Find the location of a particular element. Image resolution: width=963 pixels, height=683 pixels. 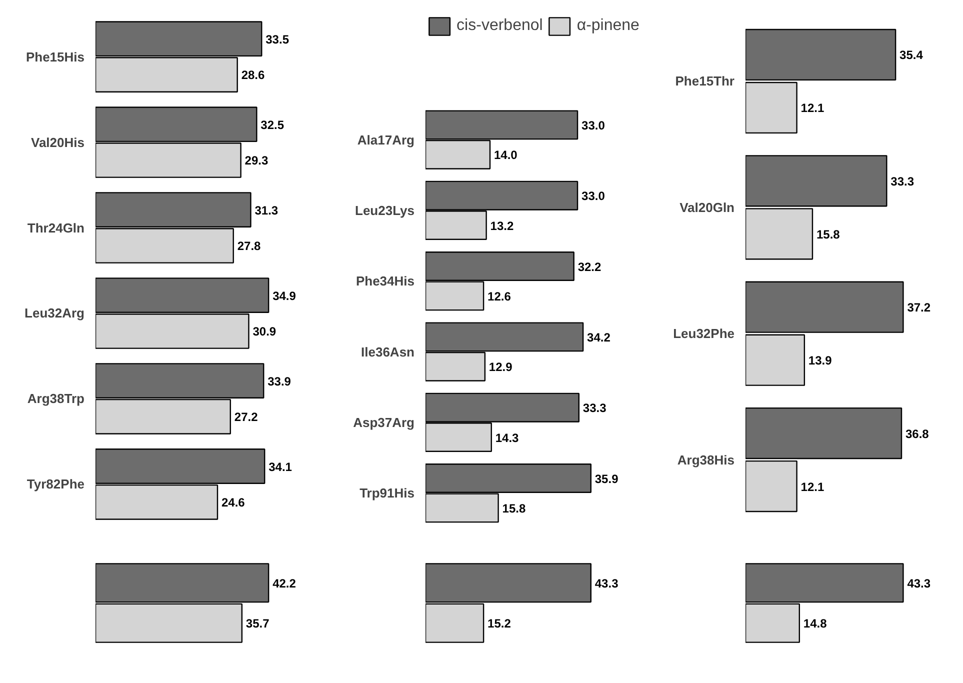

y-tick-label: Leu32Phe is located at coordinates (704, 334).